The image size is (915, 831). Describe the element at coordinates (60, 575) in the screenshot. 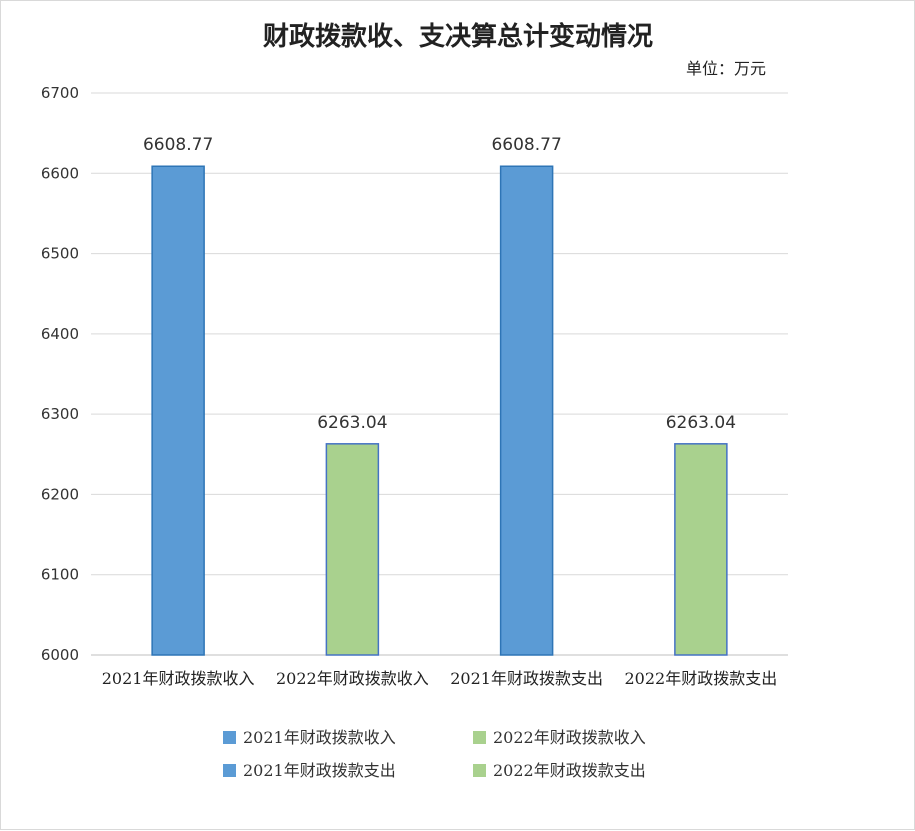

I see `y-tick-label: 6100` at that location.